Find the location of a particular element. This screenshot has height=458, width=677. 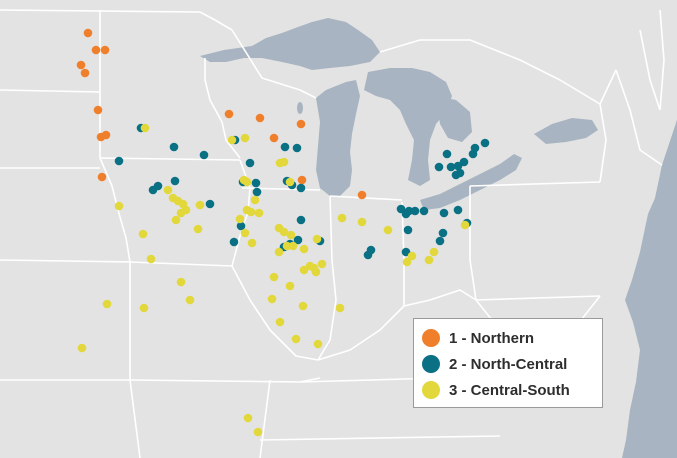

northern-swatch is located at coordinates (431, 338).